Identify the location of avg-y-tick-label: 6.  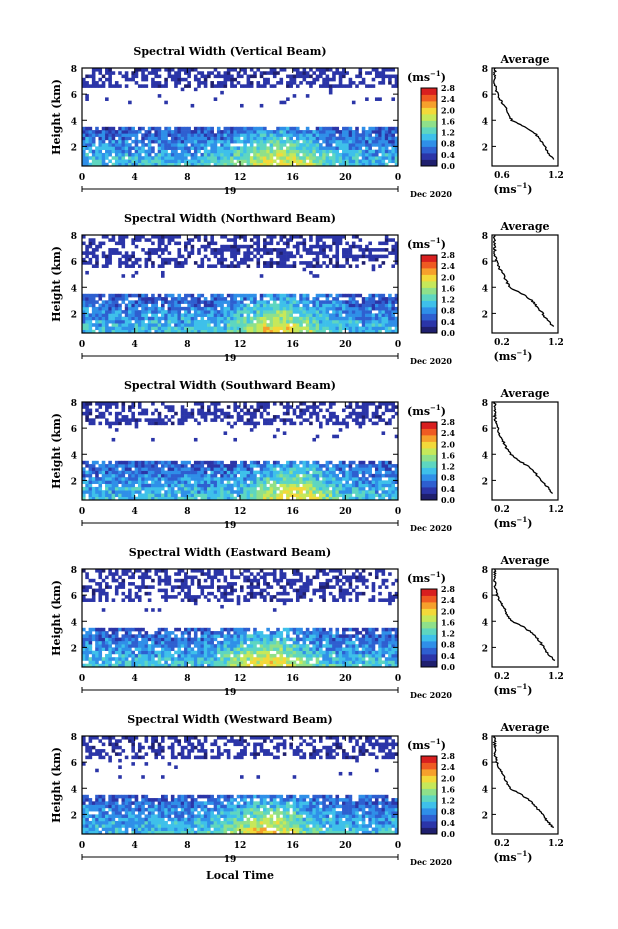
(485, 96).